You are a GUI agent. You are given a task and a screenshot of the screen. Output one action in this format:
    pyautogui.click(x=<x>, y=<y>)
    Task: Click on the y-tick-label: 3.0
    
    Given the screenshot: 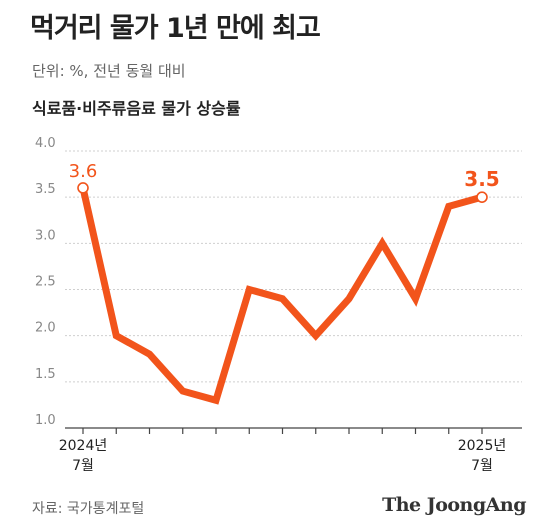 What is the action you would take?
    pyautogui.click(x=45, y=235)
    